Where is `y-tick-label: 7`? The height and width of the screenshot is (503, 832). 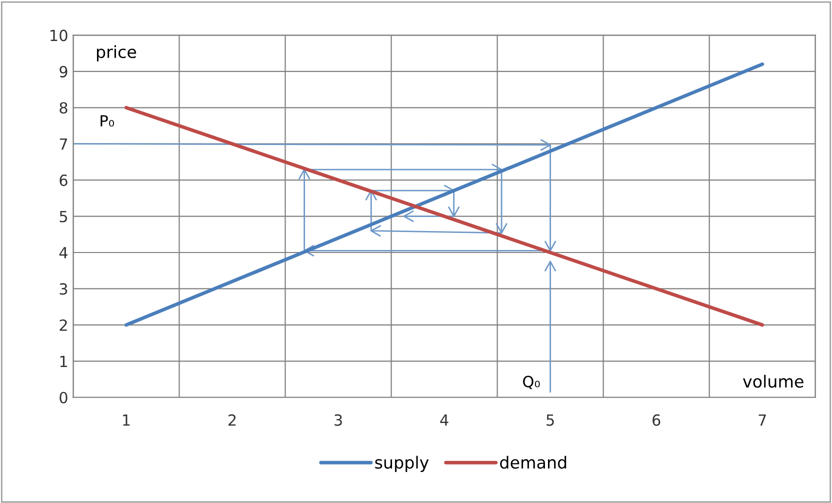 y-tick-label: 7 is located at coordinates (64, 144).